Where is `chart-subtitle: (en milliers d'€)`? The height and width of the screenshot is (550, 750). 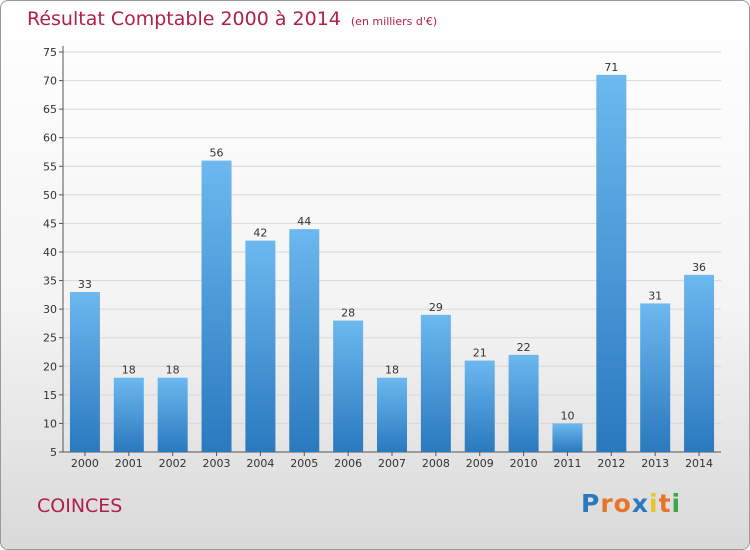
chart-subtitle: (en milliers d'€) is located at coordinates (394, 21).